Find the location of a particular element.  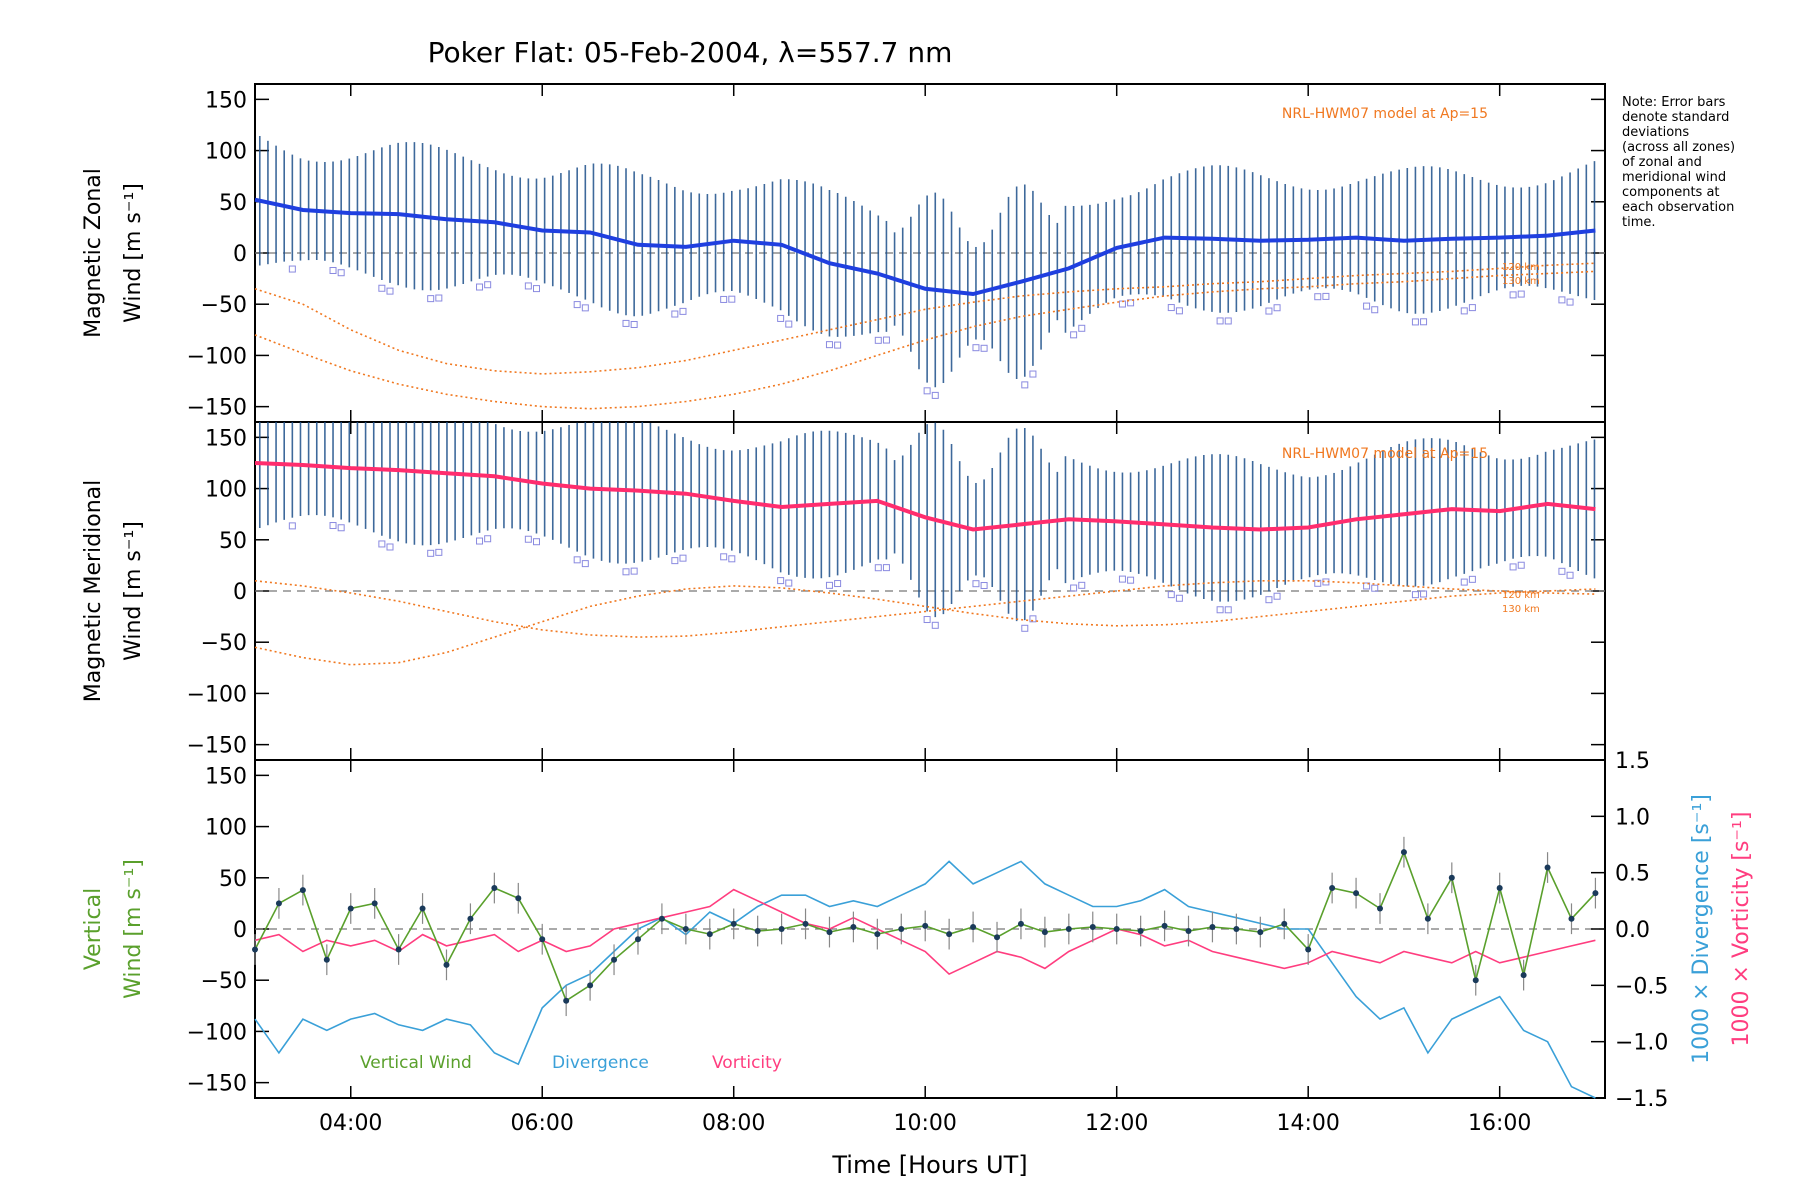

note-line: Note: Error bars is located at coordinates (1674, 102).